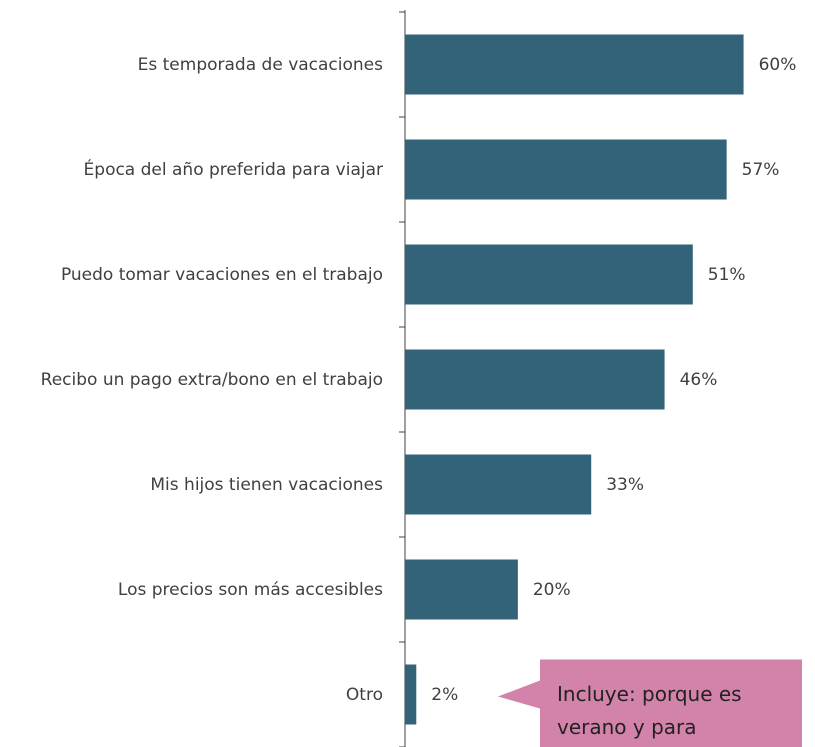 Image resolution: width=815 pixels, height=747 pixels. Describe the element at coordinates (211, 379) in the screenshot. I see `category-label: Recibo un pago extra/bono en el trabajo` at that location.